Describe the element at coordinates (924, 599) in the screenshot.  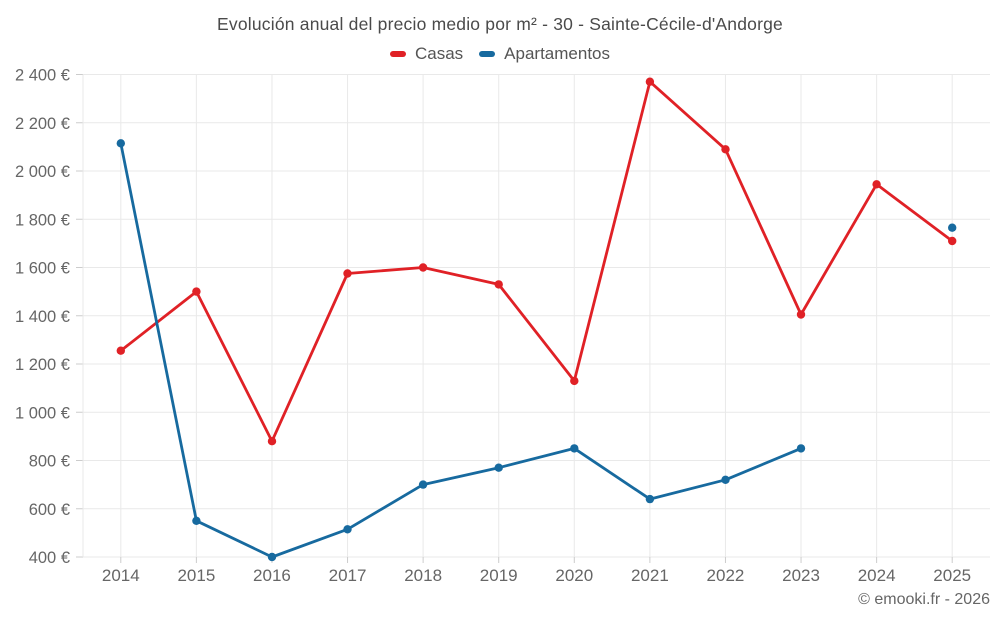
I see `copyright-footer: © emooki.fr - 2026` at that location.